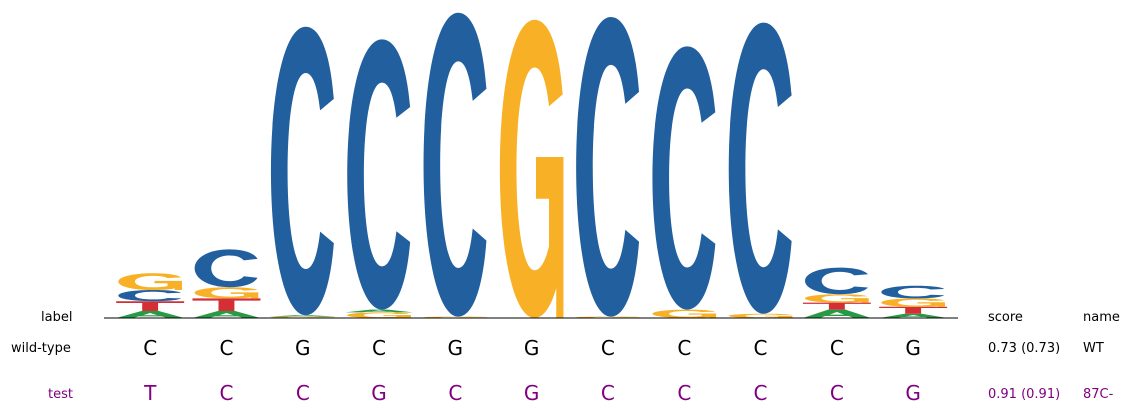 This screenshot has height=415, width=1131. What do you see at coordinates (1024, 394) in the screenshot?
I see `test-score: 0.91 (0.91)` at bounding box center [1024, 394].